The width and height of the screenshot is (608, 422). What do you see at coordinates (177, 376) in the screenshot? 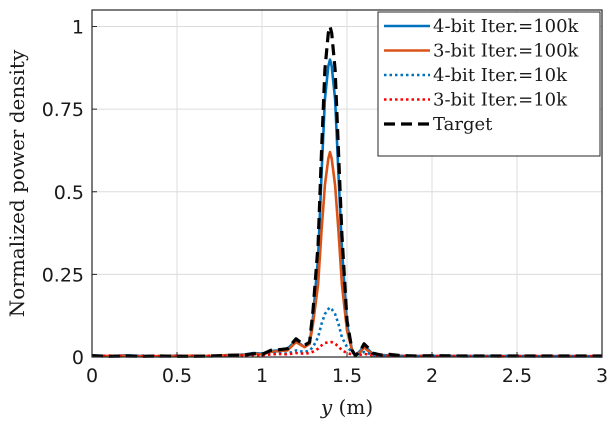
I see `x-tick-label: 0.5` at bounding box center [177, 376].